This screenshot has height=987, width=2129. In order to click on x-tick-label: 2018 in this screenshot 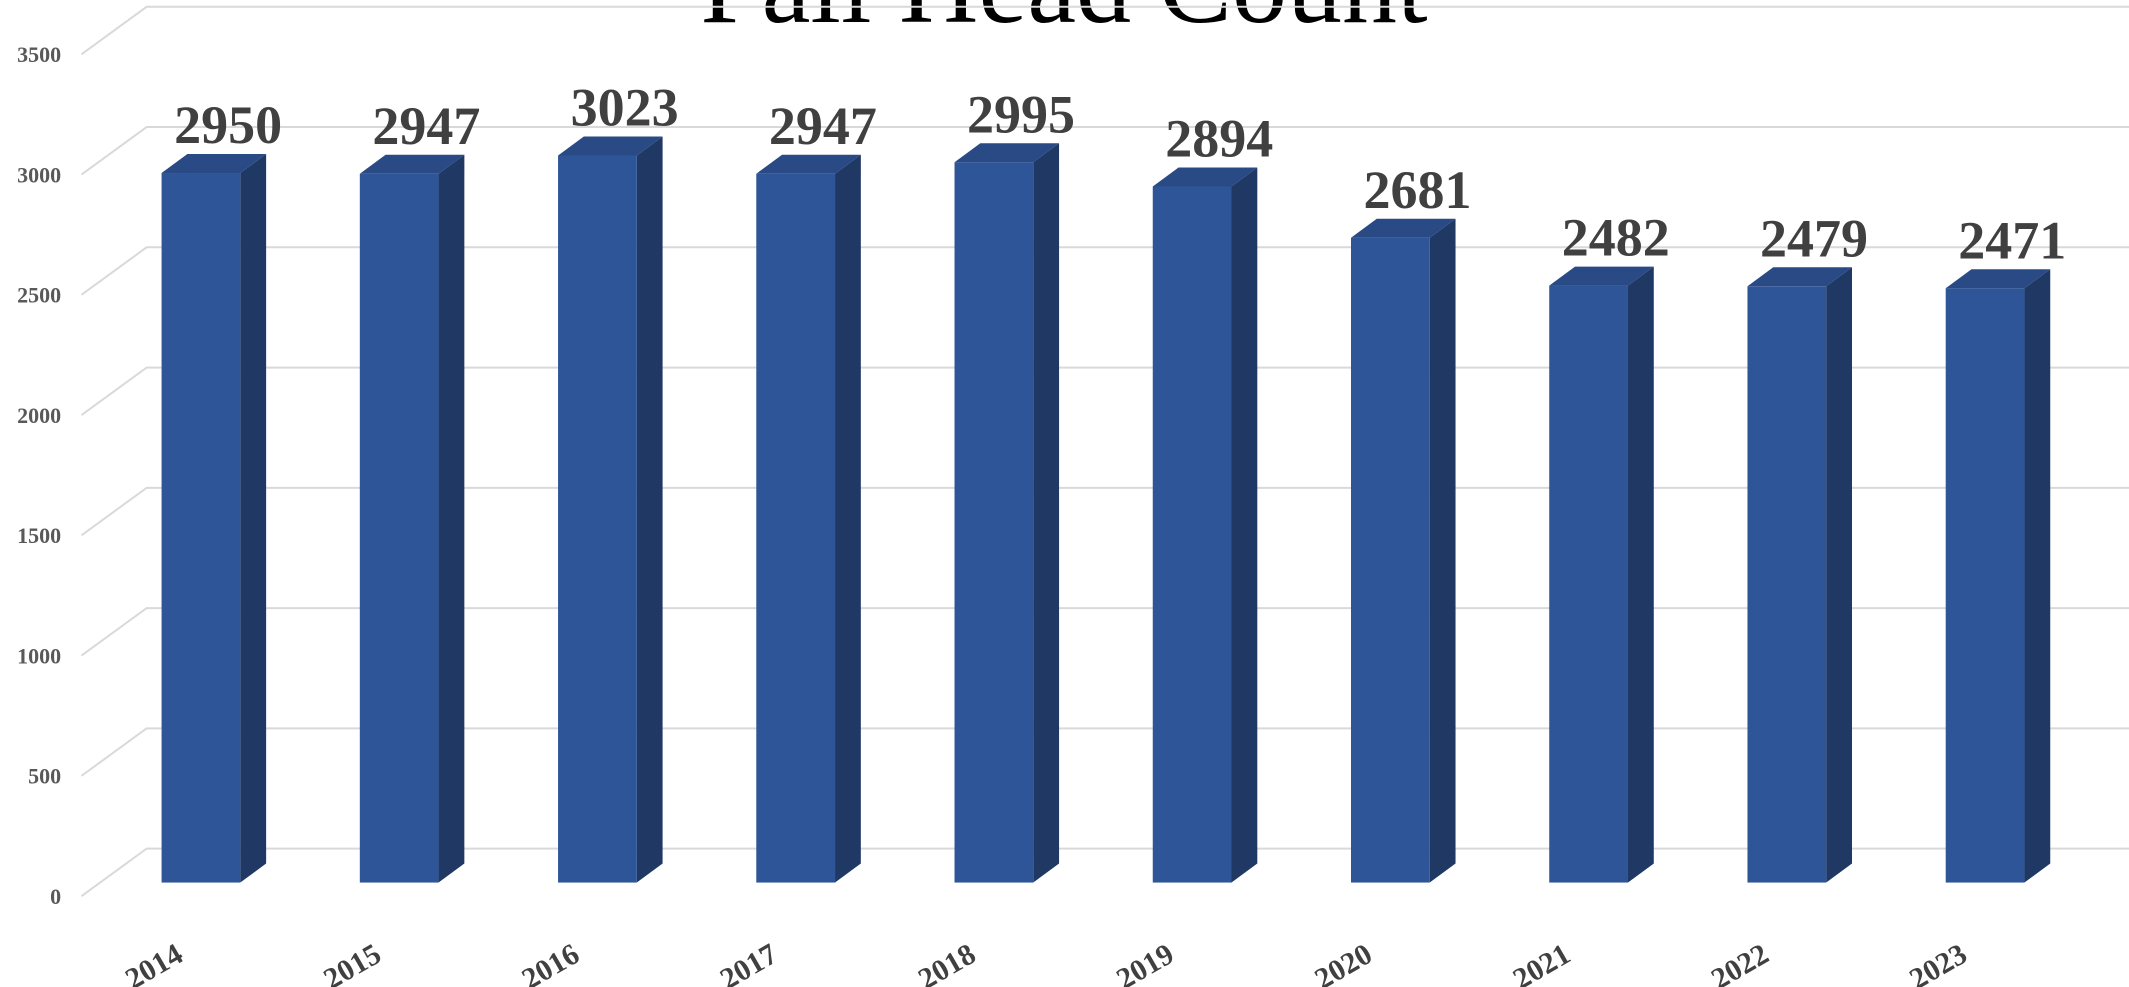, I will do `click(947, 962)`.